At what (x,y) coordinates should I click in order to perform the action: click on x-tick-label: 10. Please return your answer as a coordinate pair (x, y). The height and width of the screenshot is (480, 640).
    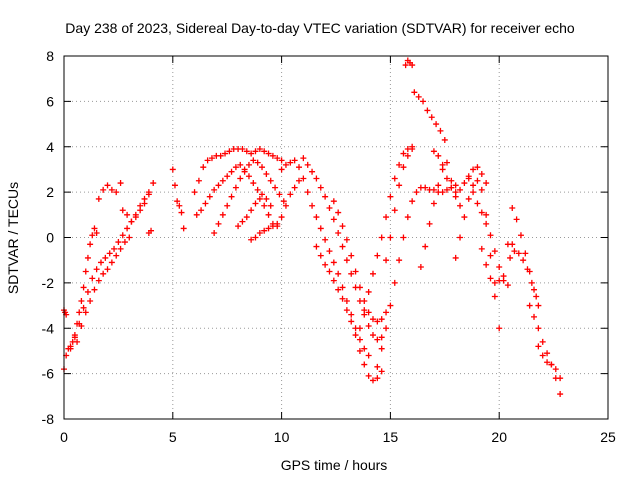
    Looking at the image, I should click on (282, 437).